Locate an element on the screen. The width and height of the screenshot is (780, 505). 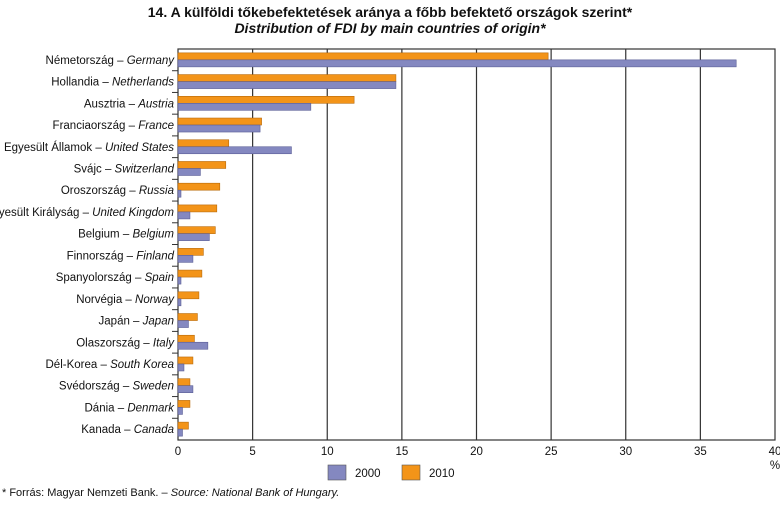
category-label: Japán – Japan is located at coordinates (136, 322).